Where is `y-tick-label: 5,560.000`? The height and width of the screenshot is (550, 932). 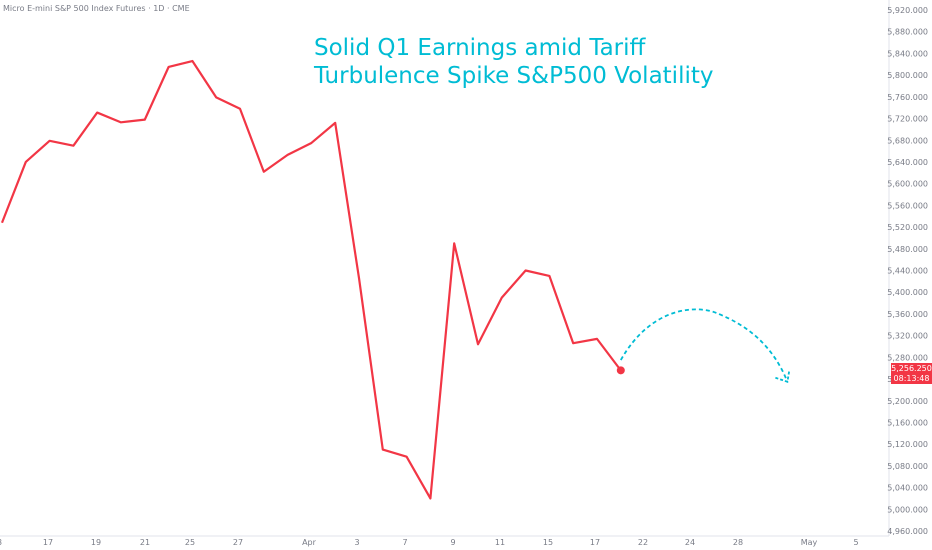 y-tick-label: 5,560.000 is located at coordinates (907, 205).